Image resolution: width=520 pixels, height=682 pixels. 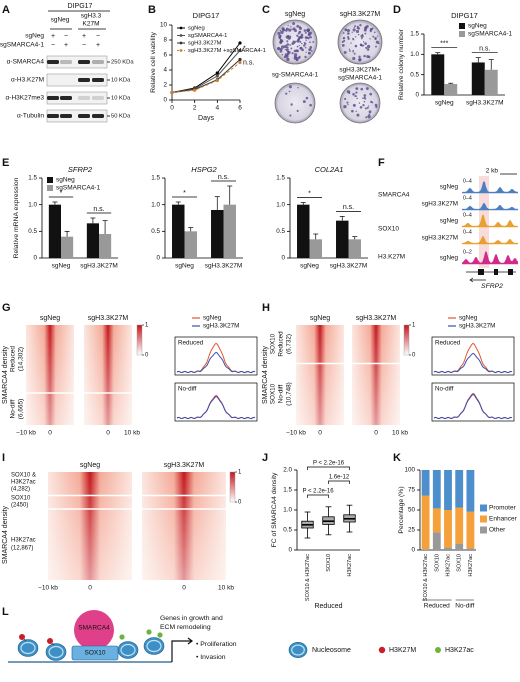 I want to click on gene-label: SFRP2, so click(x=492, y=286).